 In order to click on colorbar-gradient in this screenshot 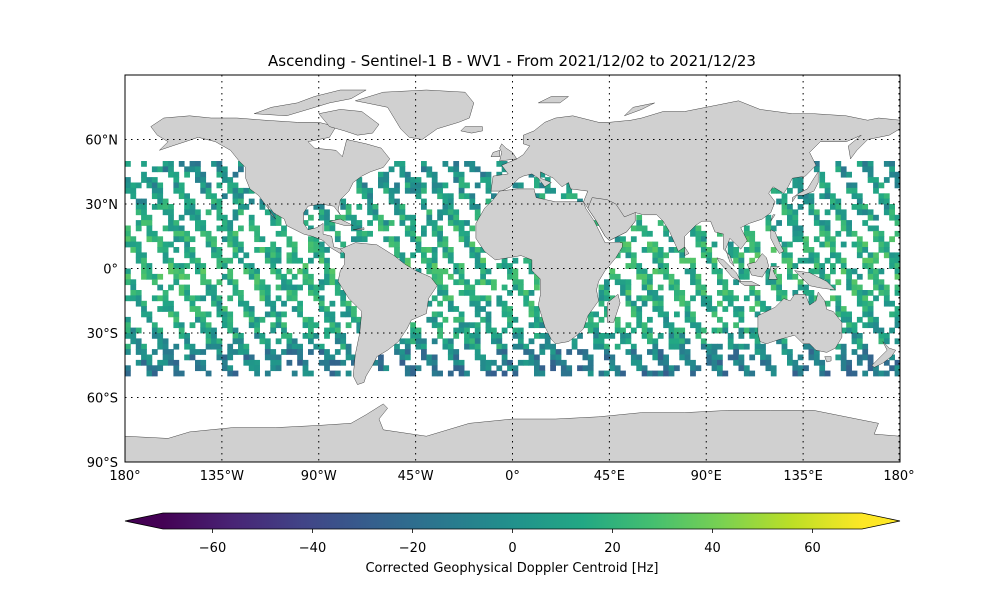, I will do `click(512, 521)`.